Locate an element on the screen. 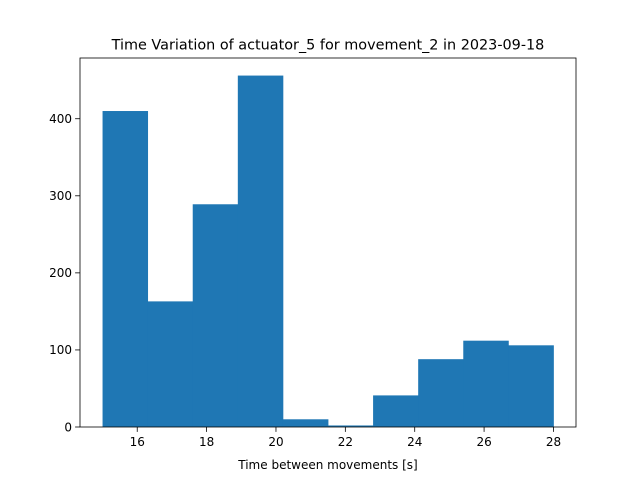 Image resolution: width=640 pixels, height=484 pixels. x-tick-label: 24 is located at coordinates (414, 442).